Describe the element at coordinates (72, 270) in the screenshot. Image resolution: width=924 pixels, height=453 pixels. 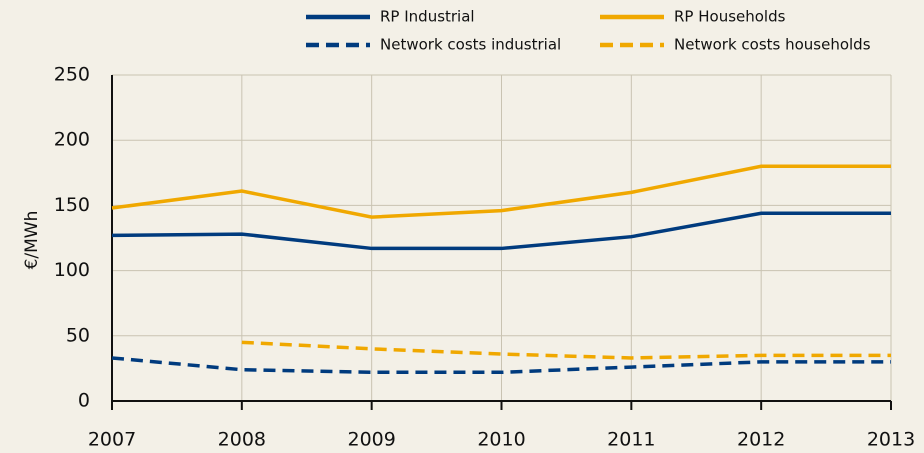
I see `y-tick-label: 100` at that location.